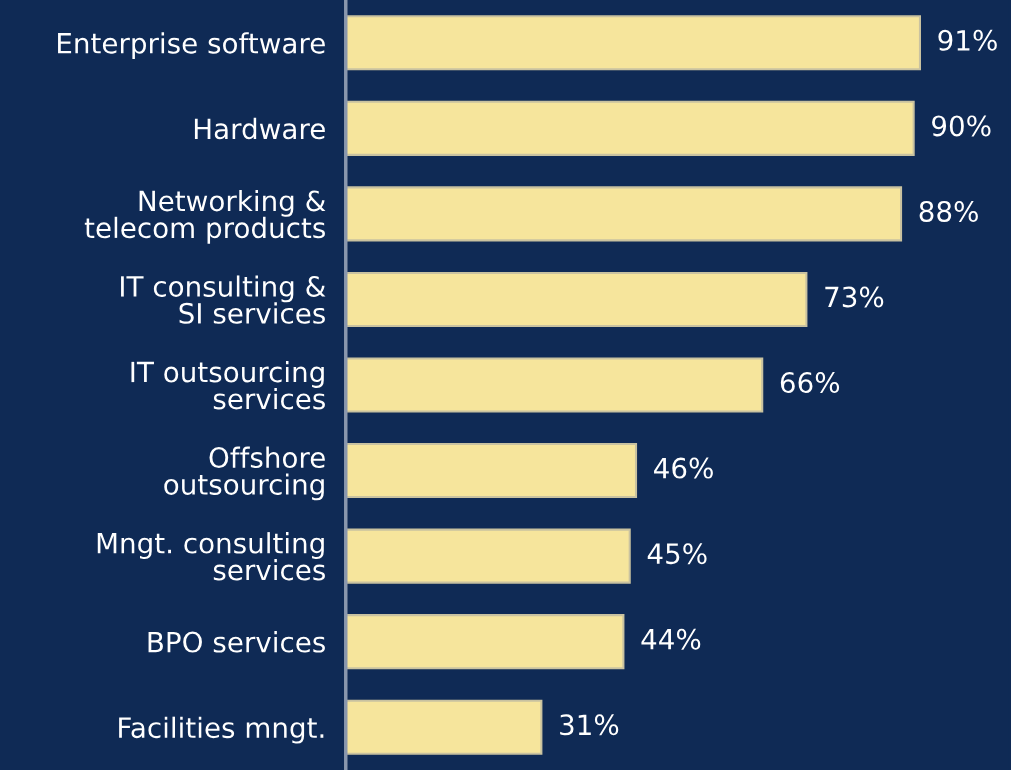 Image resolution: width=1011 pixels, height=770 pixels. I want to click on y-tick-label: Enterprise software, so click(191, 46).